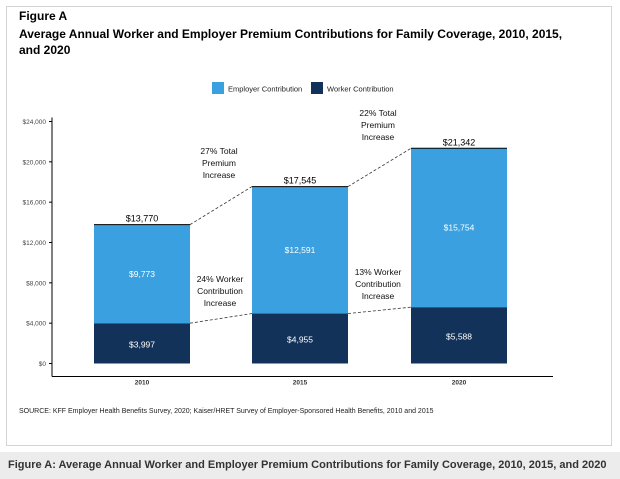 This screenshot has height=479, width=620. I want to click on y-tick-label: $20,000, so click(35, 162).